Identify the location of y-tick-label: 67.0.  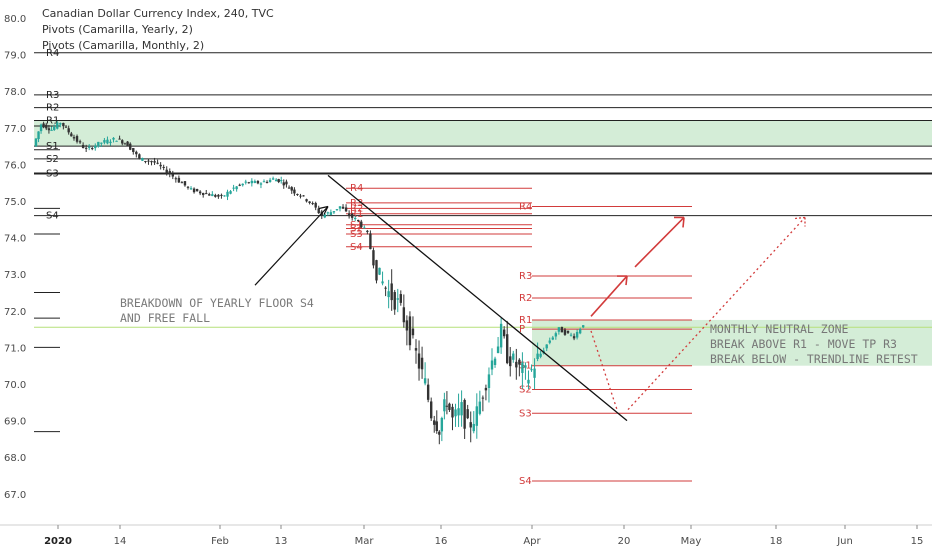
(15, 495).